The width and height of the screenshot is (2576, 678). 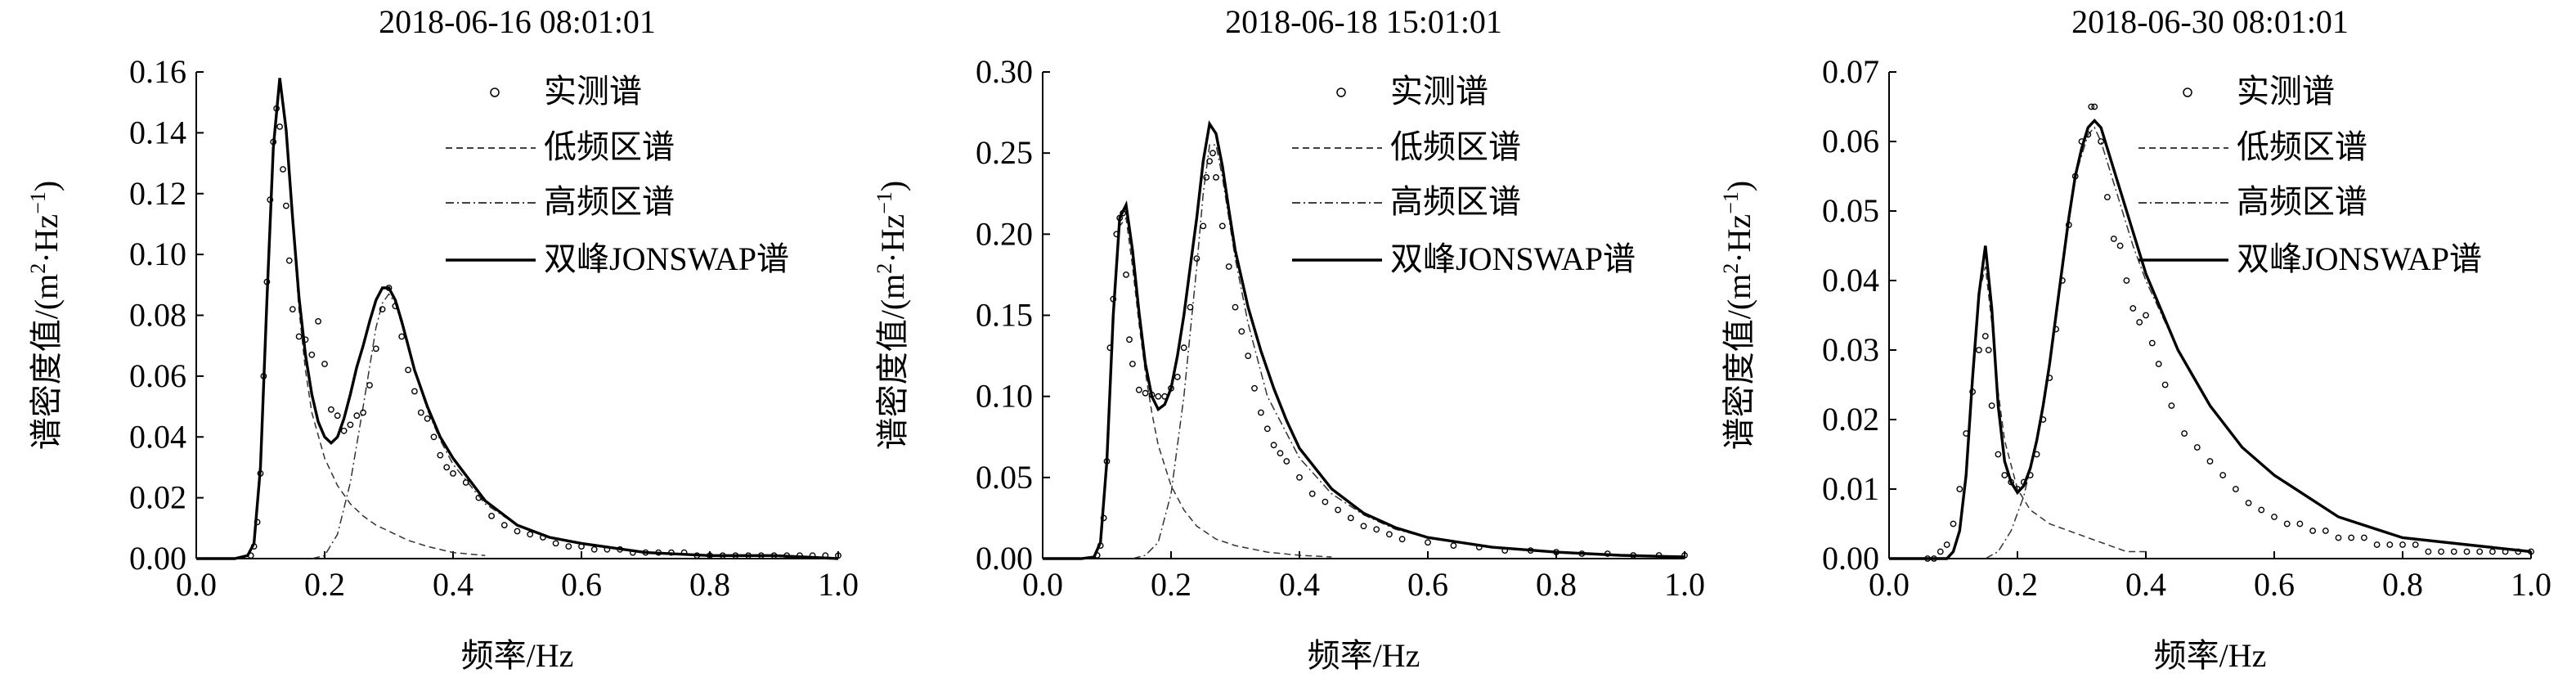 What do you see at coordinates (158, 436) in the screenshot?
I see `y-tick-label: 0.04` at bounding box center [158, 436].